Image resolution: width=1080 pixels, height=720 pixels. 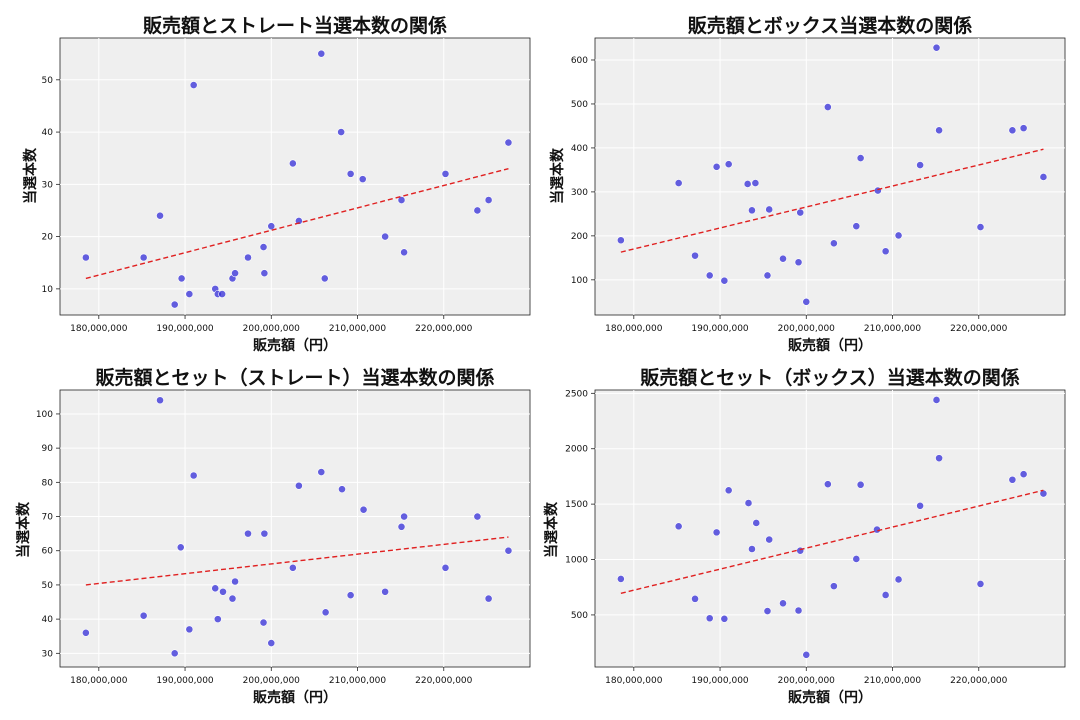 I want to click on y-tick-label: 1500, so click(x=576, y=505).